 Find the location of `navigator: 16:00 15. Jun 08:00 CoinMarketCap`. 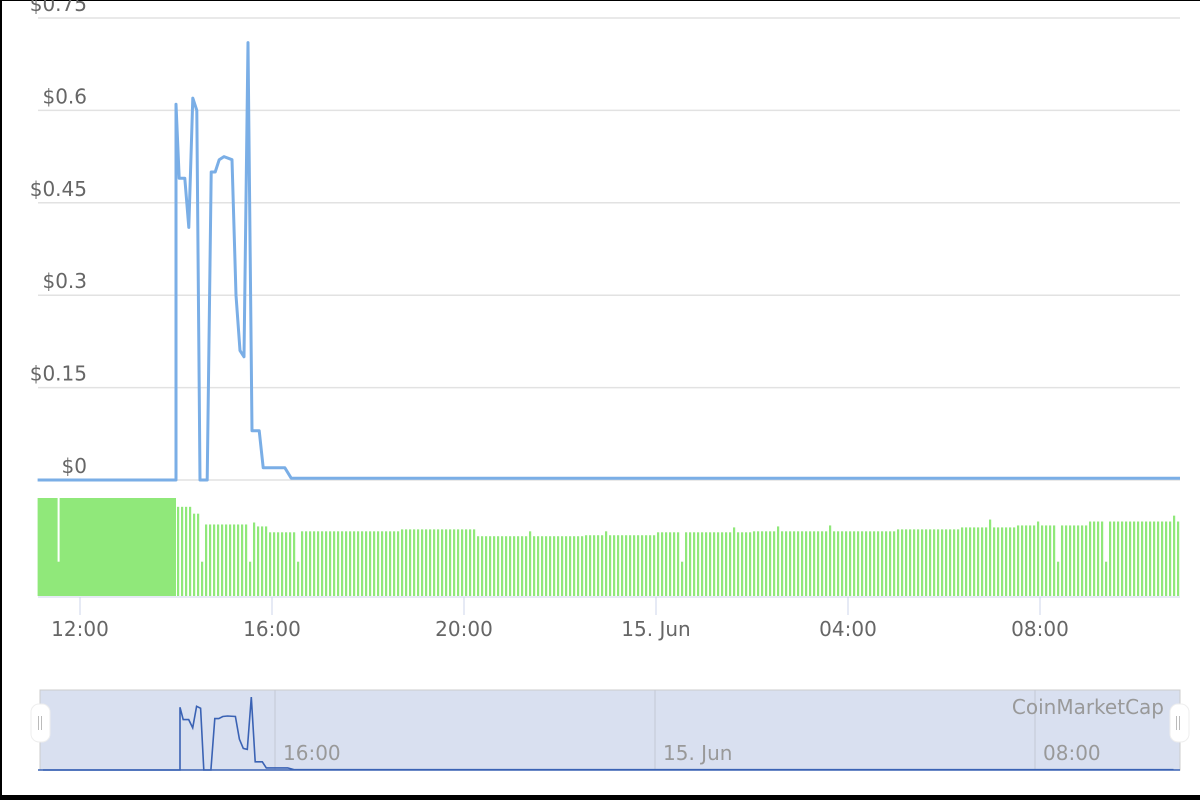

navigator: 16:00 15. Jun 08:00 CoinMarketCap is located at coordinates (610, 730).